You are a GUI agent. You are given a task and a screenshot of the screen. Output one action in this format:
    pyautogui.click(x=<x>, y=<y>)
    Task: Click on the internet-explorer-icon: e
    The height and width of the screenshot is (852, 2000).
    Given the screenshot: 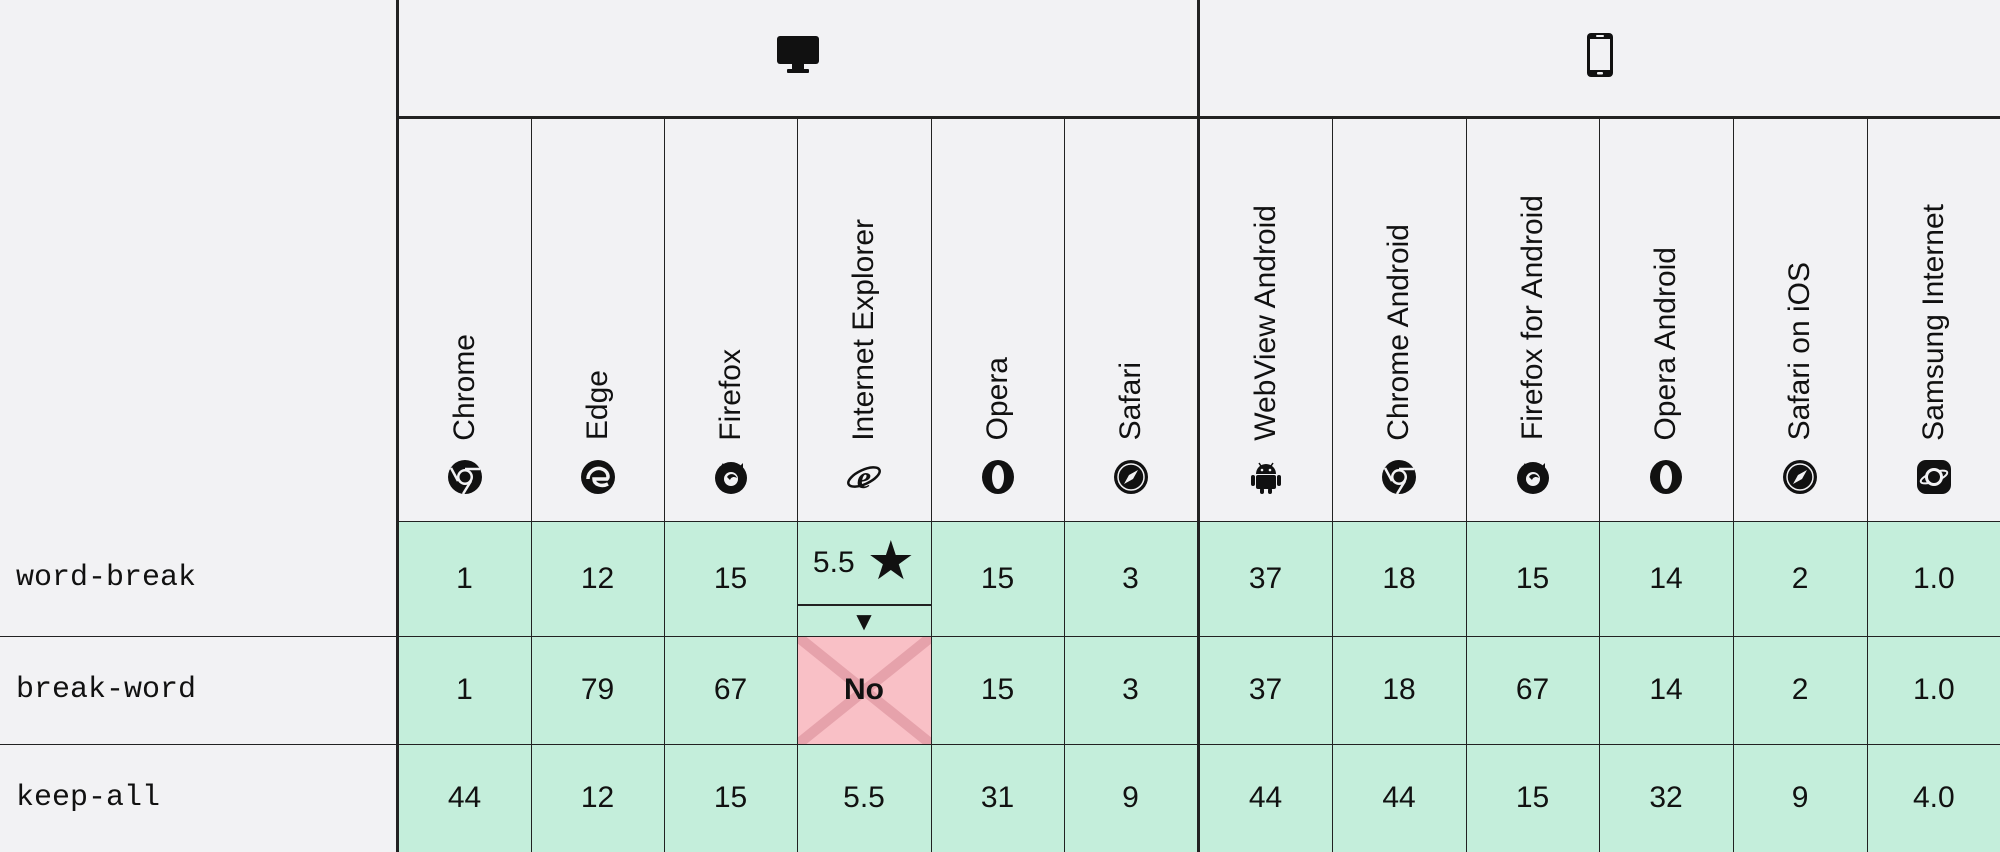 What is the action you would take?
    pyautogui.click(x=864, y=477)
    